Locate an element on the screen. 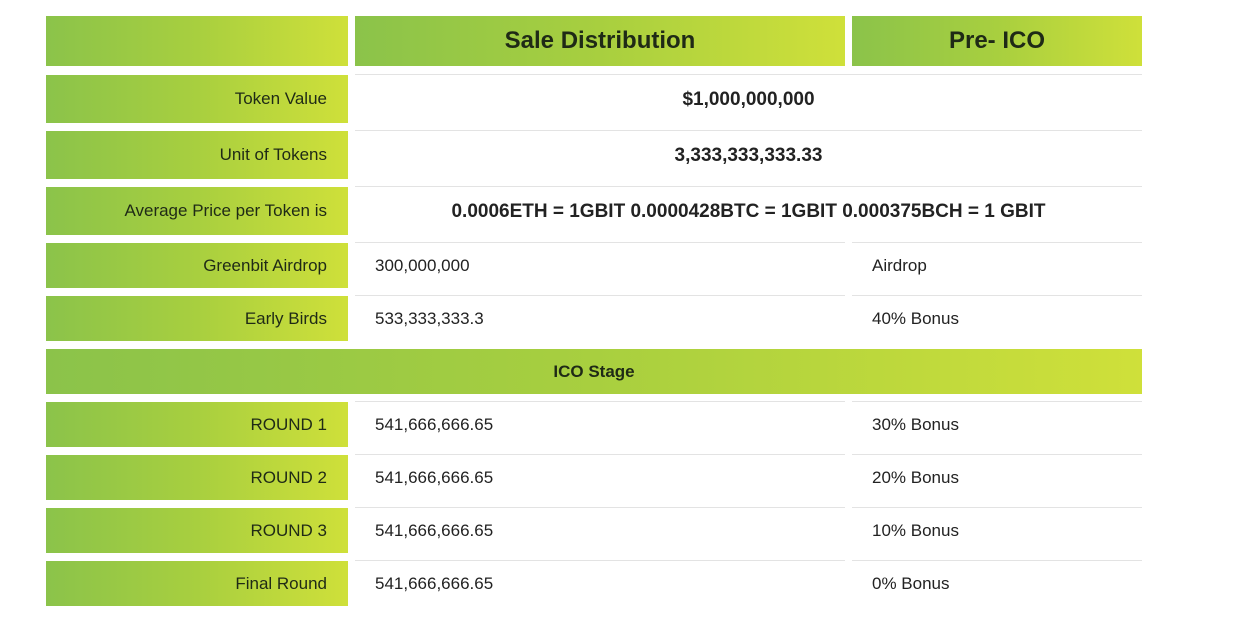 The image size is (1240, 627). row-label-average-price: Average Price per Token is is located at coordinates (197, 211).